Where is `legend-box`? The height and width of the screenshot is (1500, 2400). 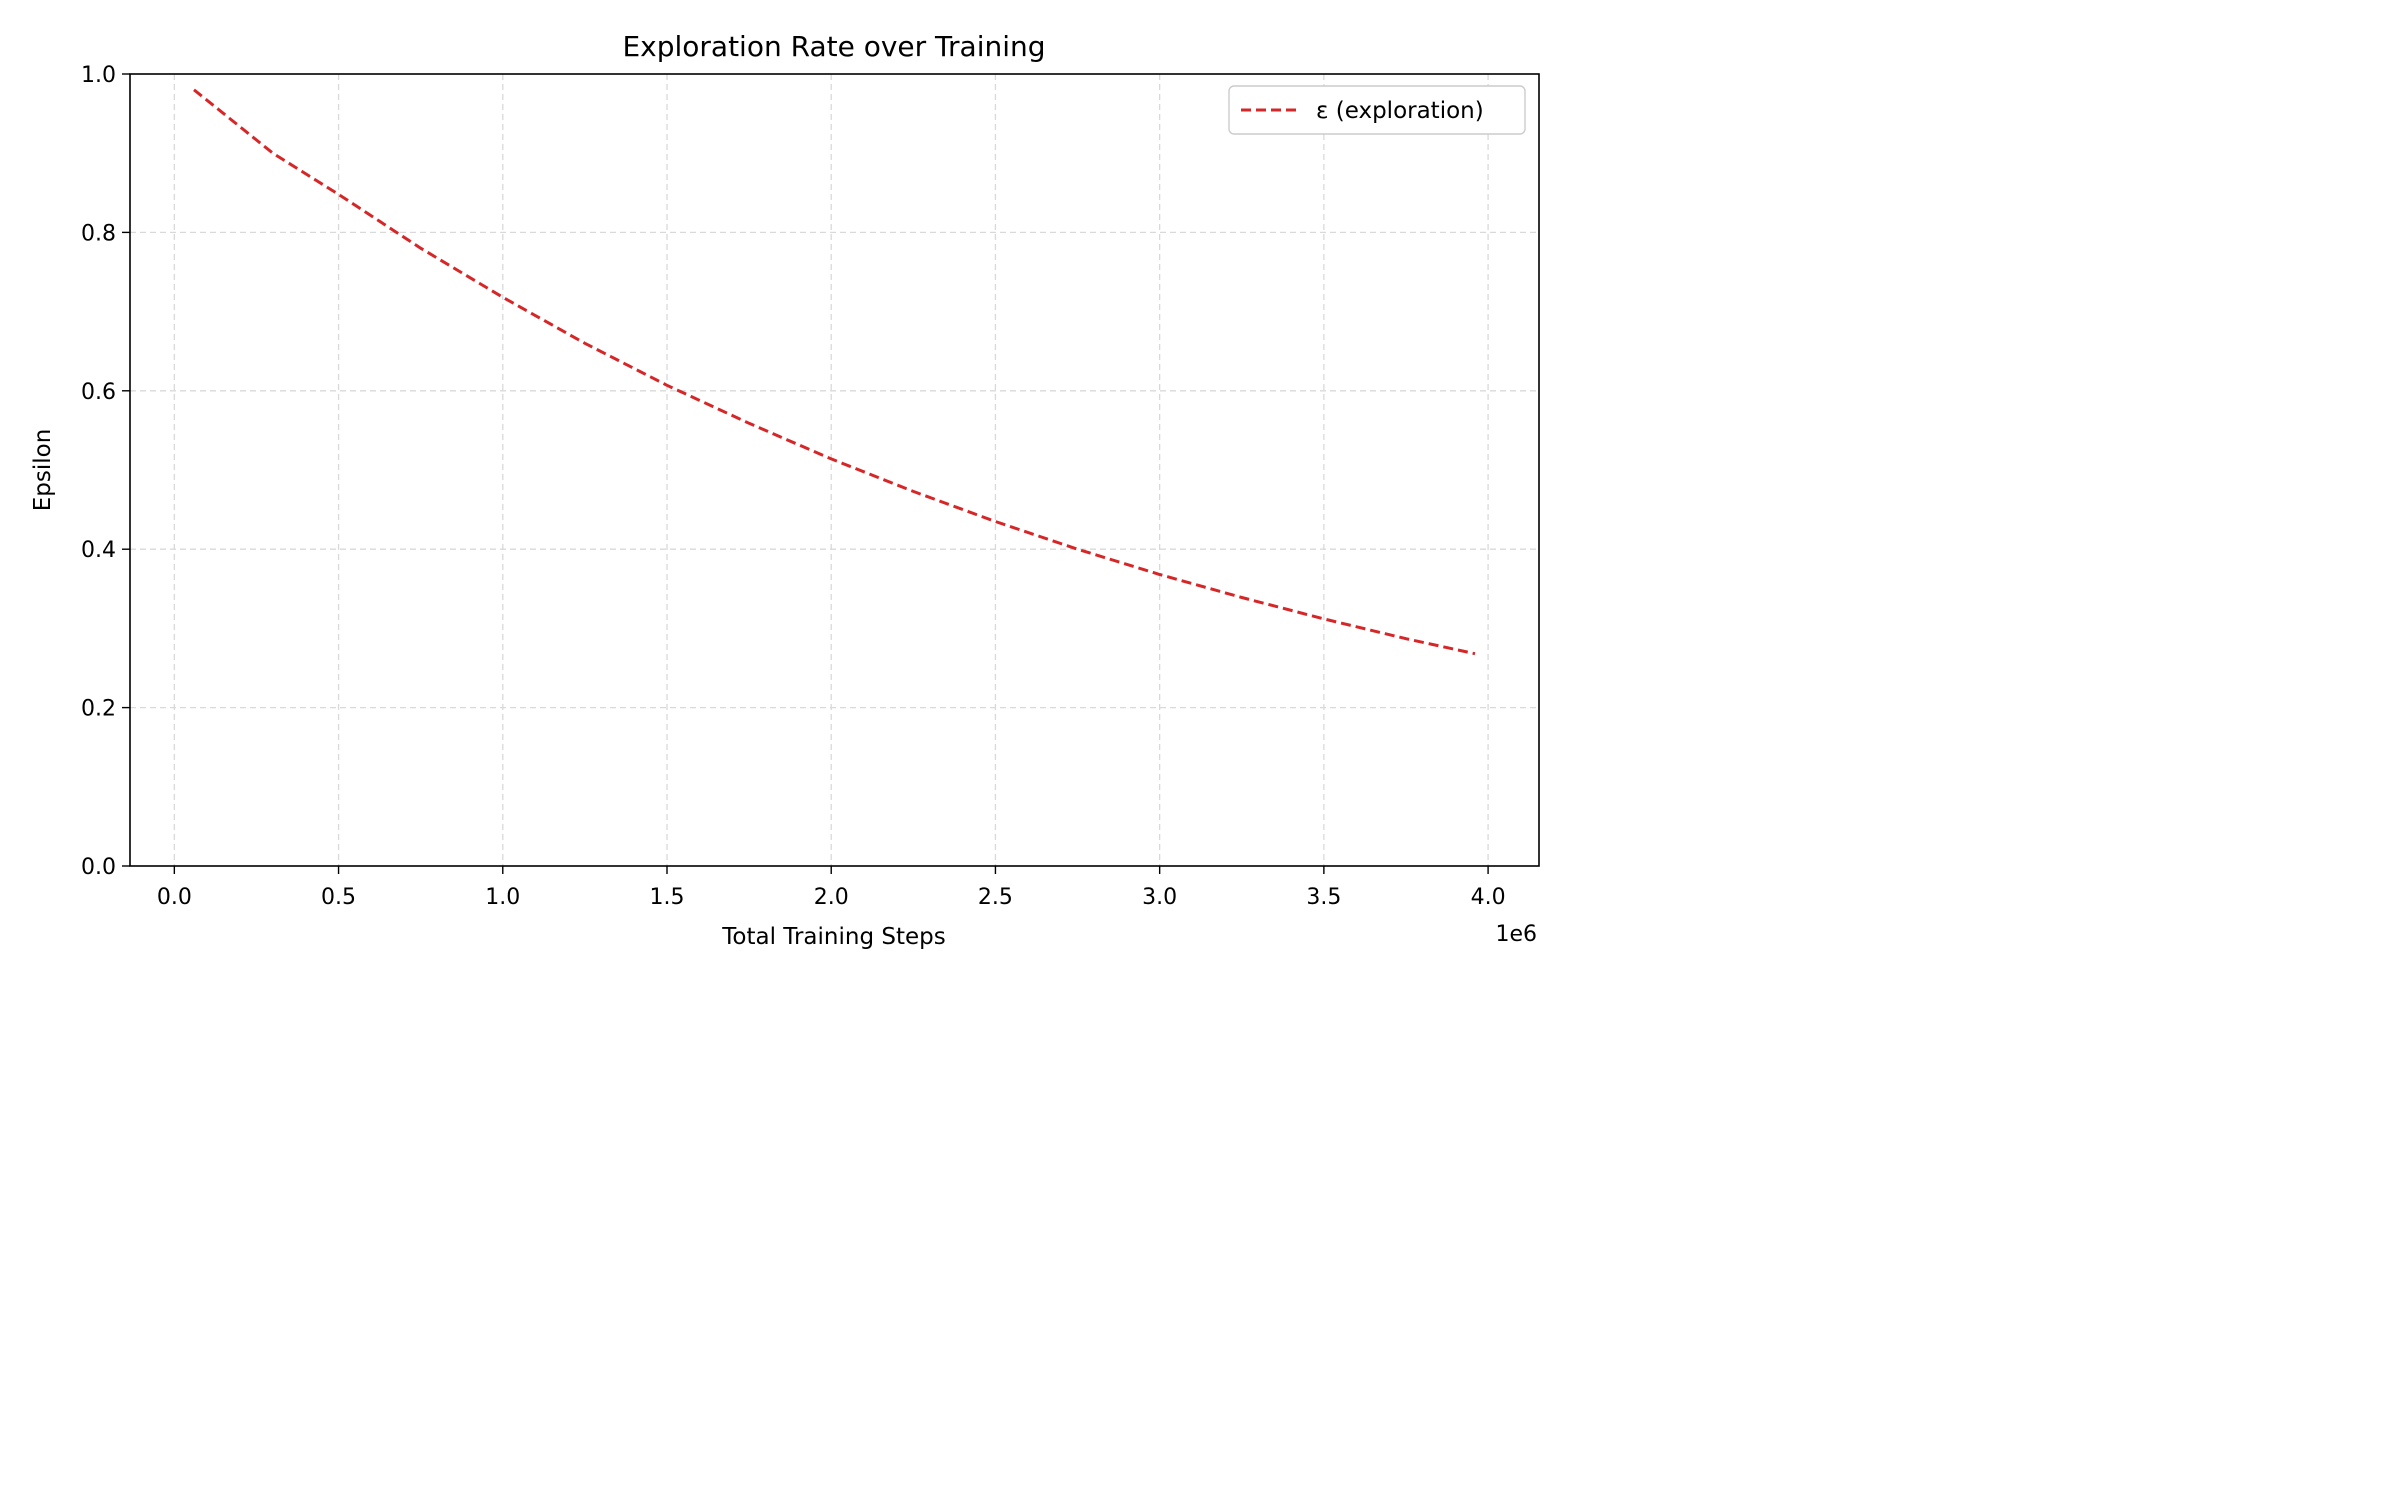 legend-box is located at coordinates (1377, 110).